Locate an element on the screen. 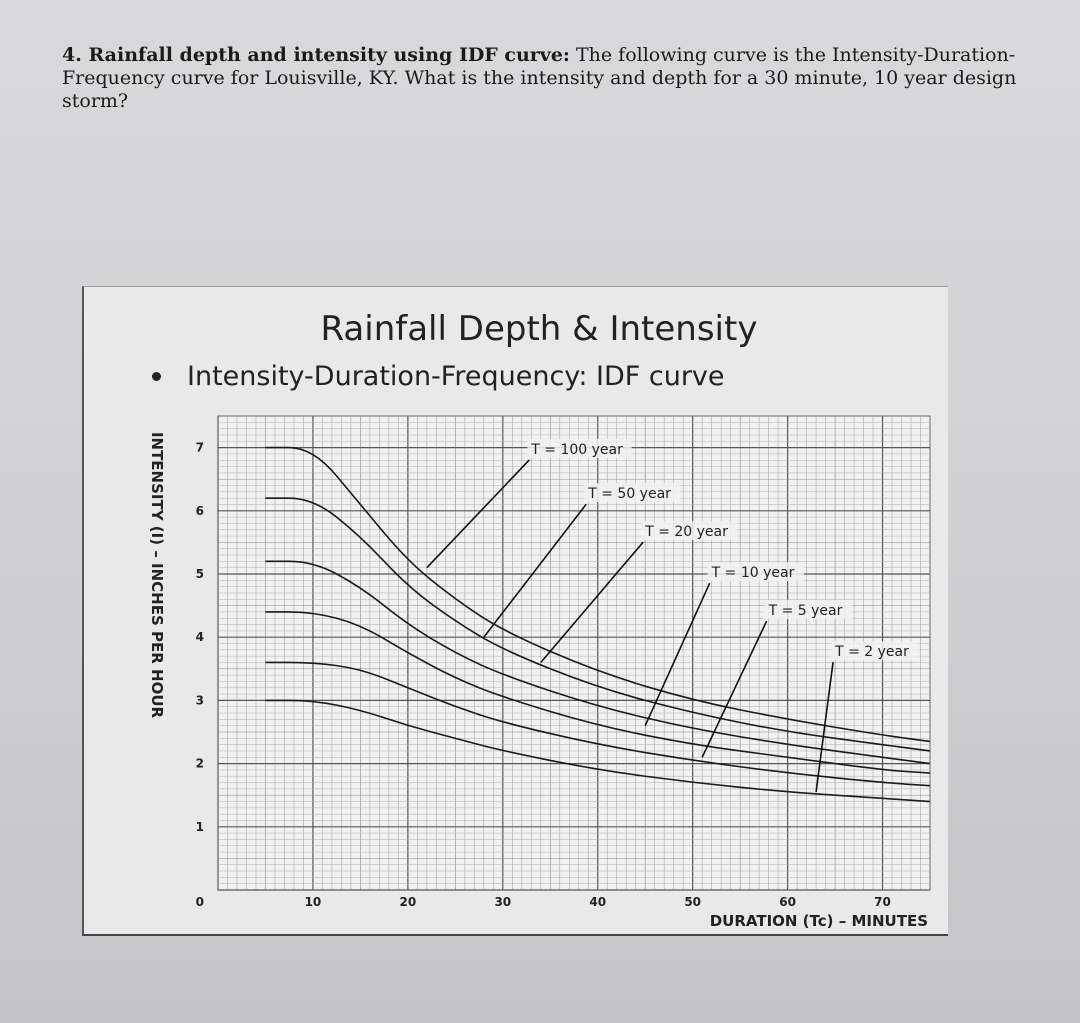 This screenshot has height=1023, width=1080. annotation-label: T = 50 year is located at coordinates (629, 494).